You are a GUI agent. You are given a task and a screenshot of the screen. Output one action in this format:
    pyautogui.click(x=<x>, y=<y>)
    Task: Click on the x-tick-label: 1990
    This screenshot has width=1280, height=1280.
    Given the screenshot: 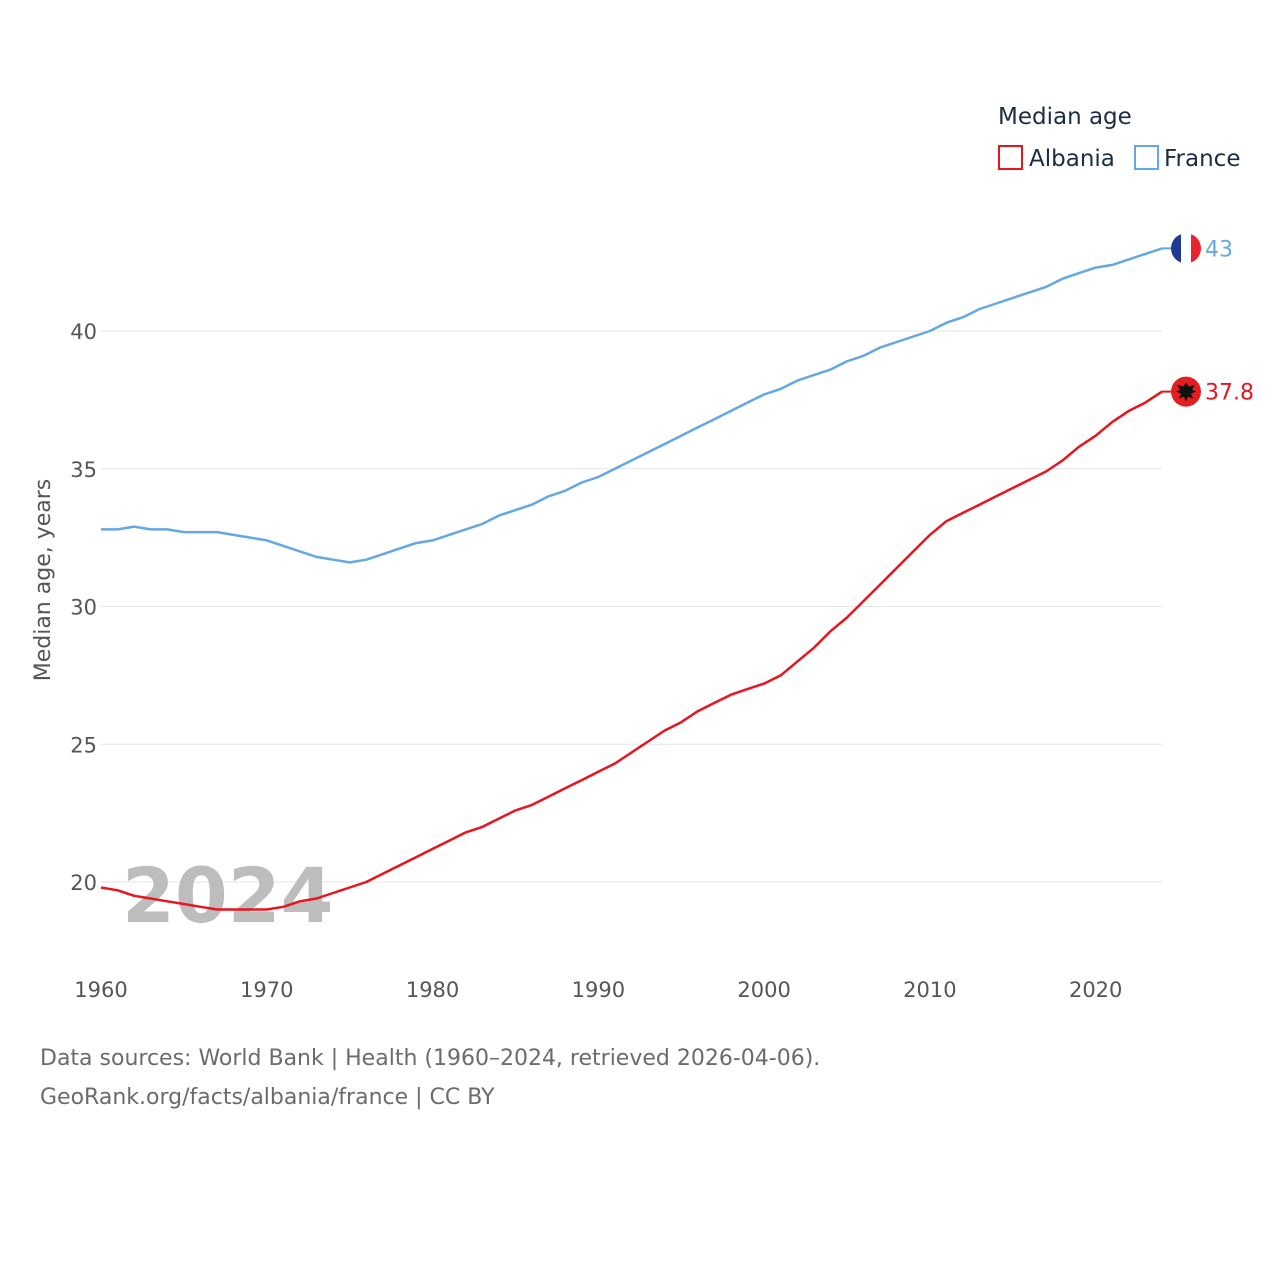 What is the action you would take?
    pyautogui.click(x=598, y=990)
    